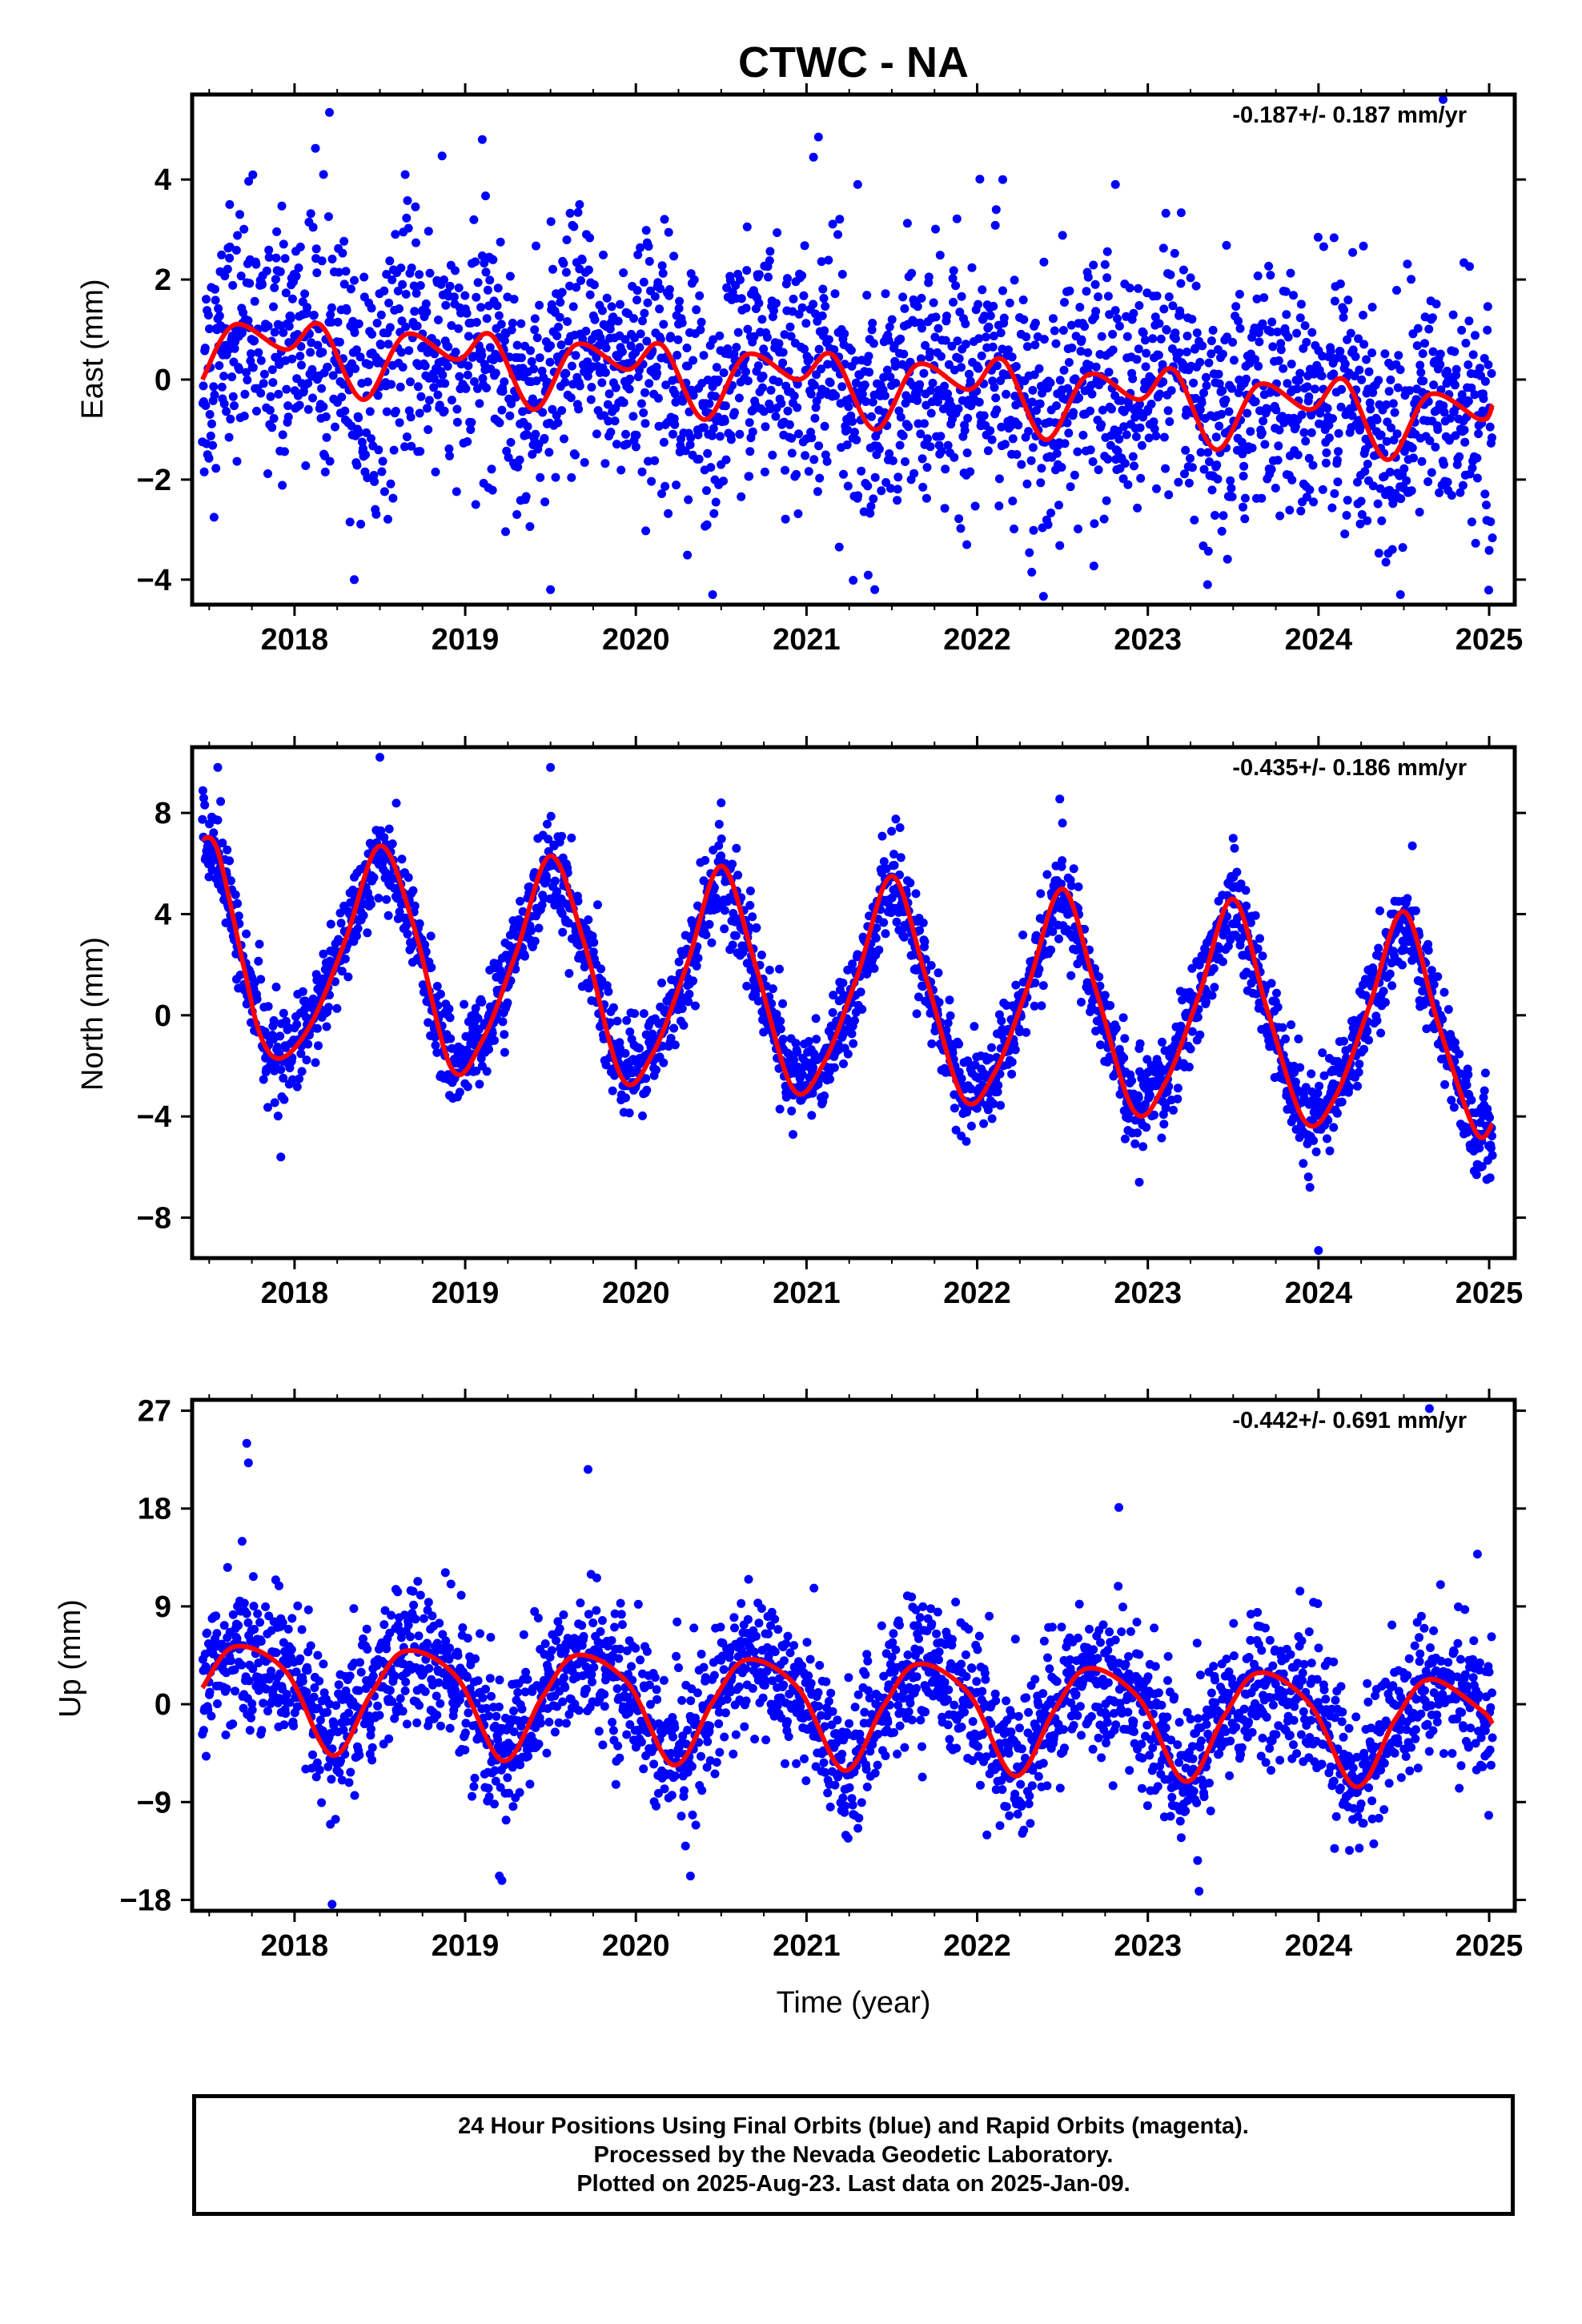  Describe the element at coordinates (1245, 498) in the screenshot. I see `east-point-2089` at that location.